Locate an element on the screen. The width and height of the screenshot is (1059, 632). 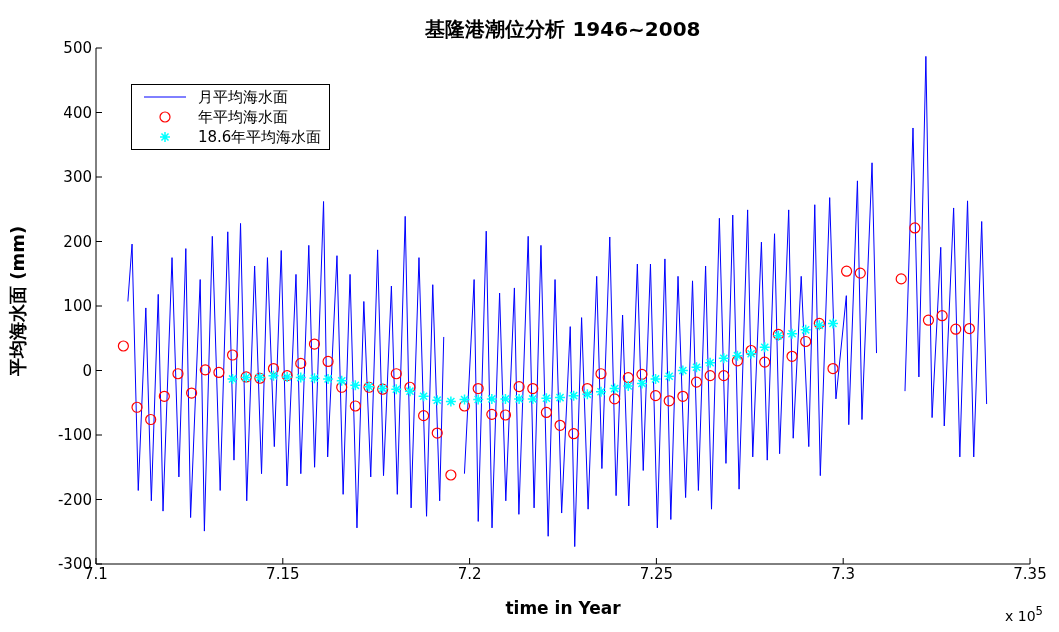
y-tick-label: 100 is located at coordinates (77, 306).